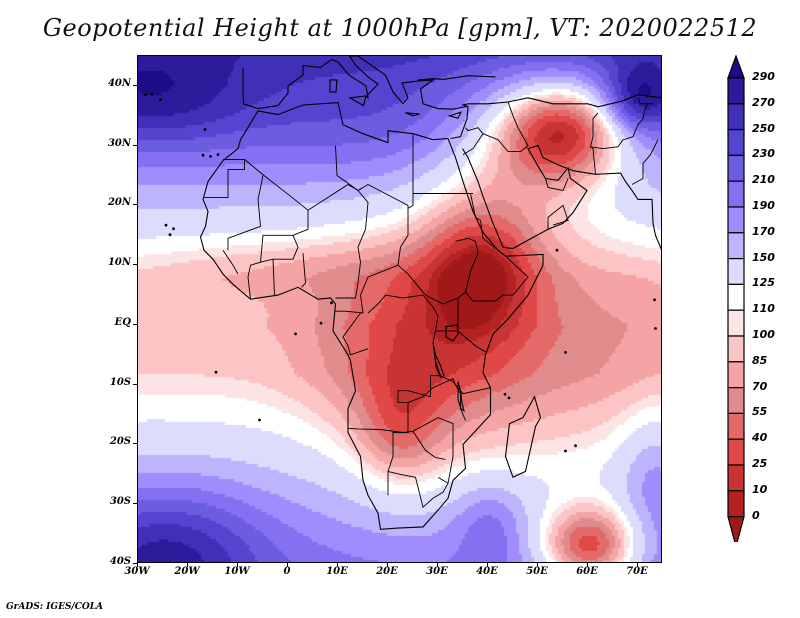  Describe the element at coordinates (387, 571) in the screenshot. I see `x-tick-label: 20E` at that location.